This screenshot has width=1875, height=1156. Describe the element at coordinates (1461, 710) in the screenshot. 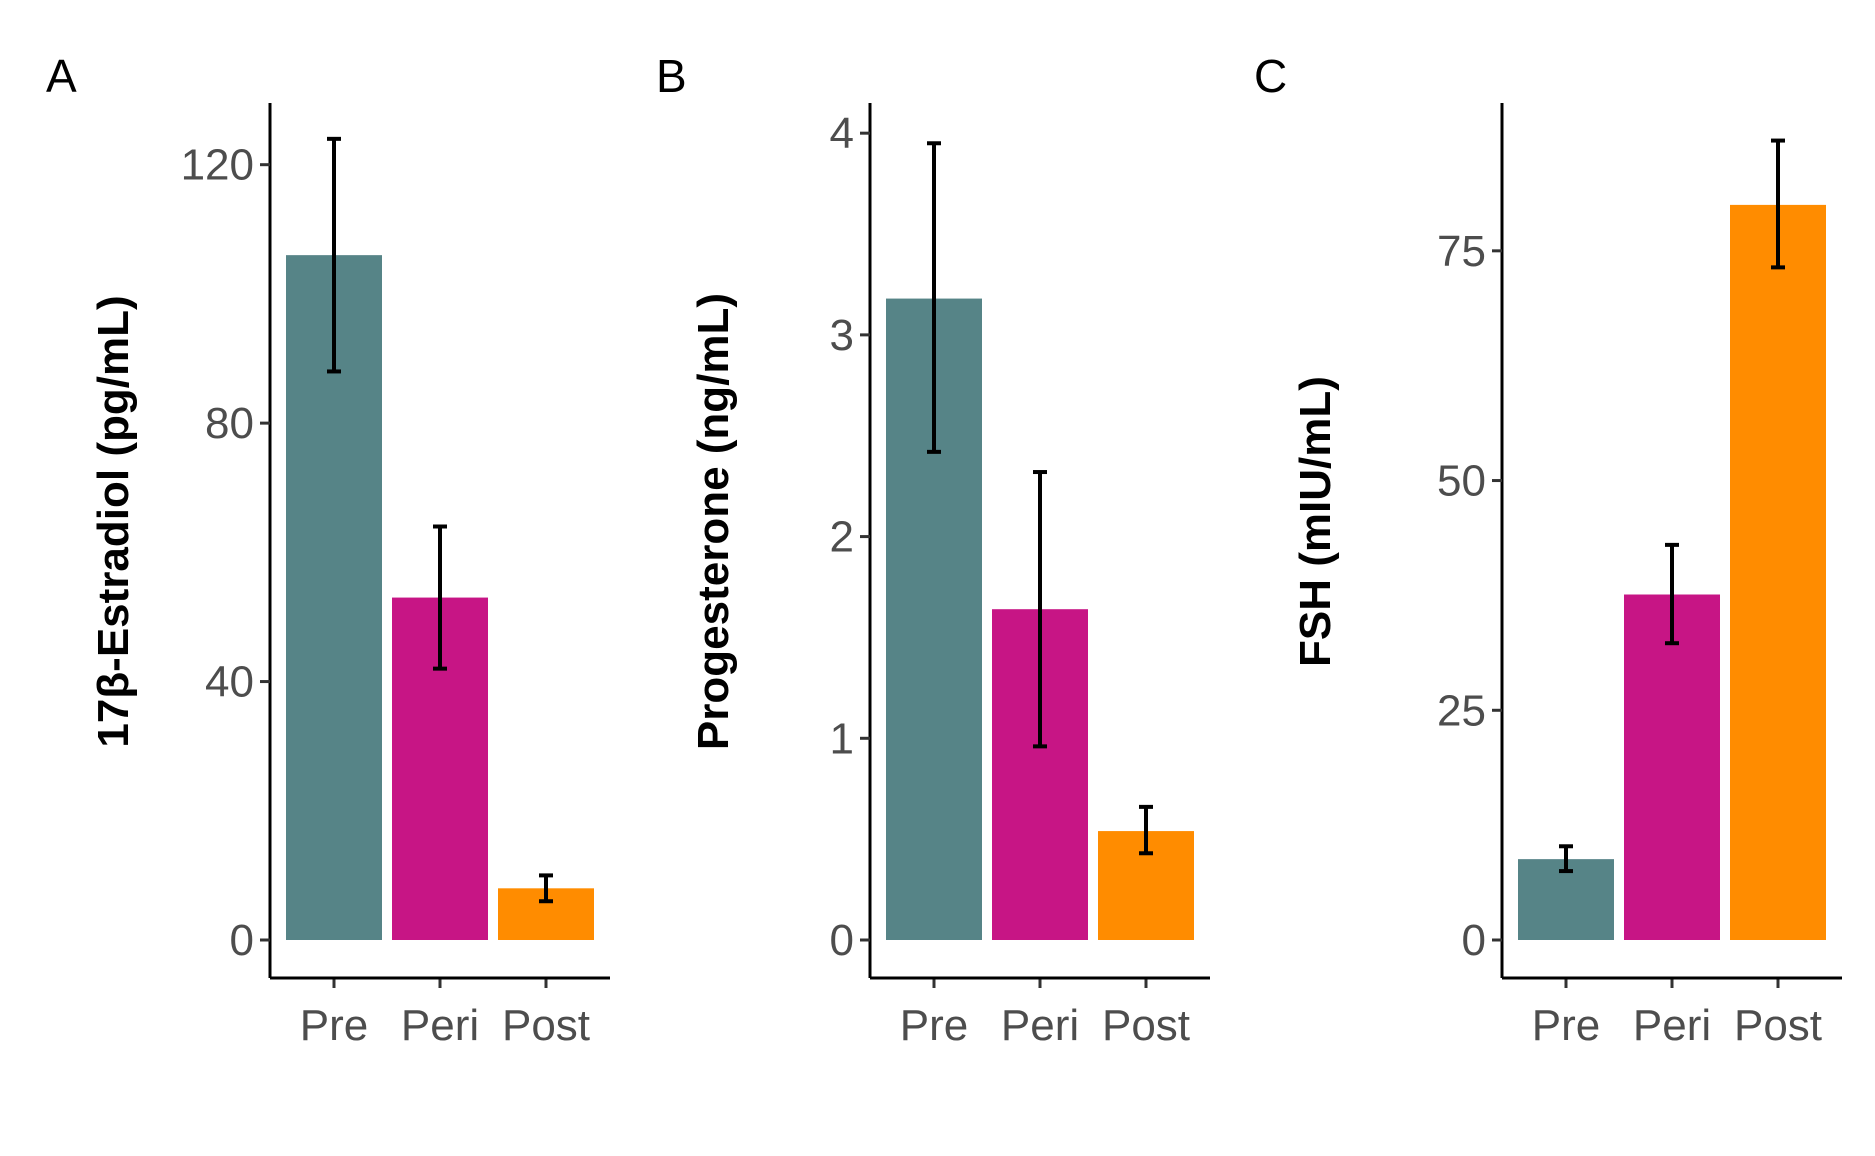

I see `y-tick-label: 25` at that location.